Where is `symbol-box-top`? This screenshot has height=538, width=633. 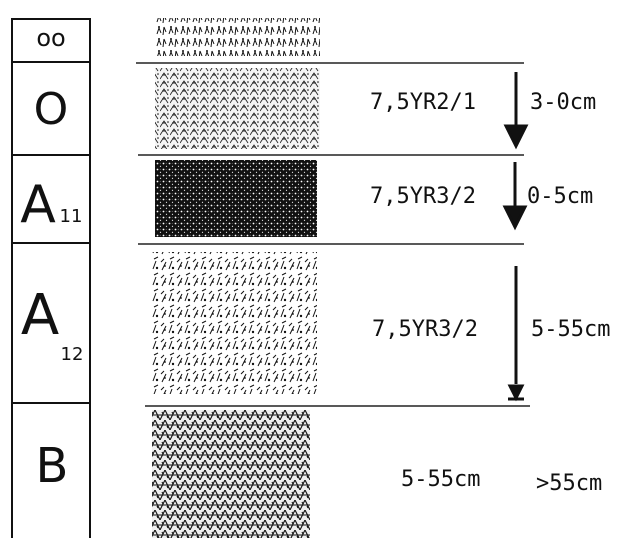
symbol-box-top is located at coordinates (51, 40).